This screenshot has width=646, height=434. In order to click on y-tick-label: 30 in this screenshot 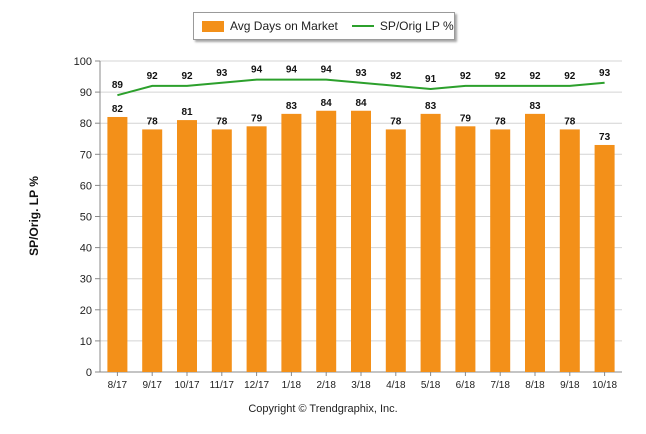, I will do `click(86, 280)`.